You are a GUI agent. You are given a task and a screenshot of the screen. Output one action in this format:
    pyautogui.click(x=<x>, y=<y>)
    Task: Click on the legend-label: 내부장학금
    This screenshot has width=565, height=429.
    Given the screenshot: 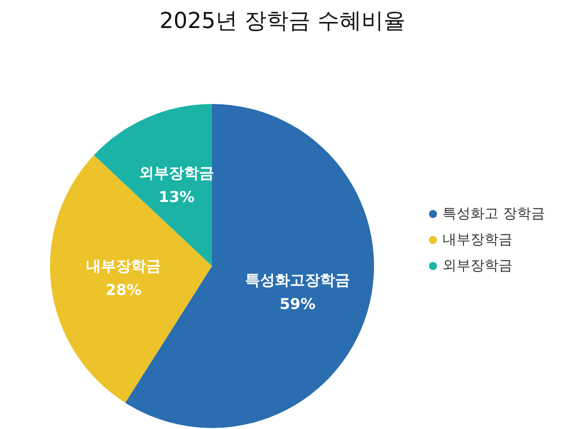 What is the action you would take?
    pyautogui.click(x=477, y=240)
    